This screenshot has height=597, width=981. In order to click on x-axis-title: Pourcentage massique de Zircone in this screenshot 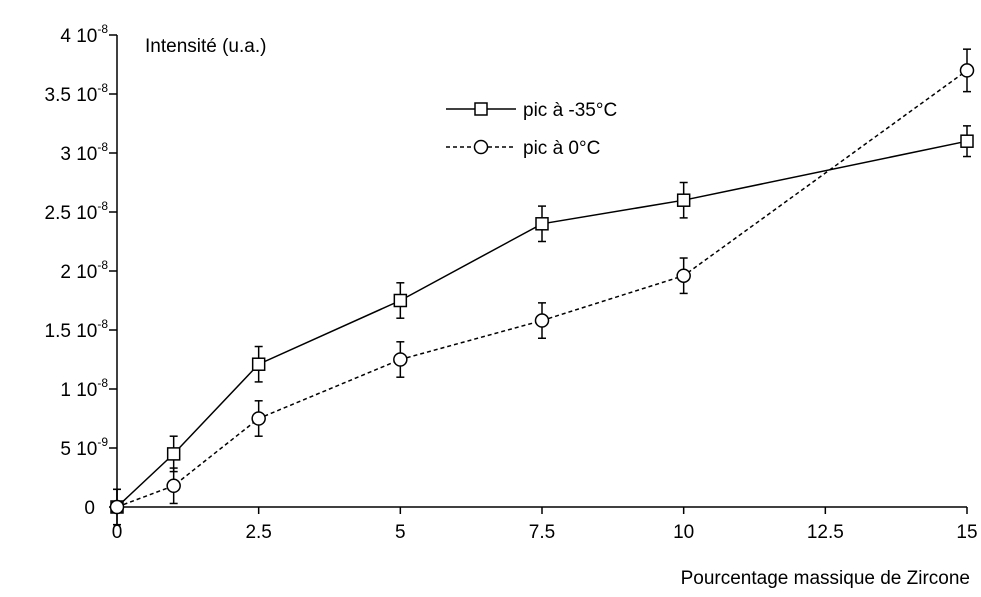, I will do `click(825, 578)`.